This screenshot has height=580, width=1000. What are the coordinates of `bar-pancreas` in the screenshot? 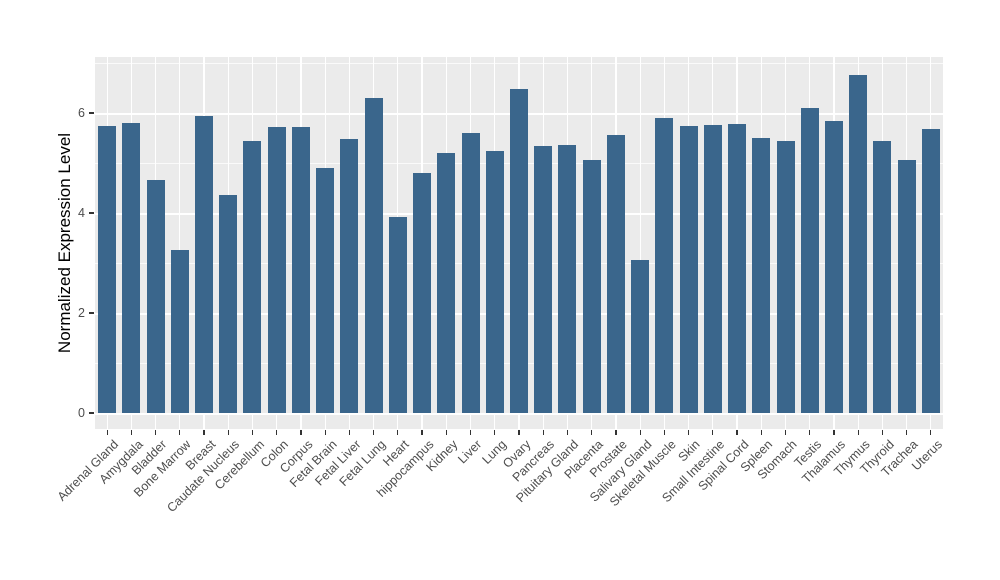 It's located at (543, 279).